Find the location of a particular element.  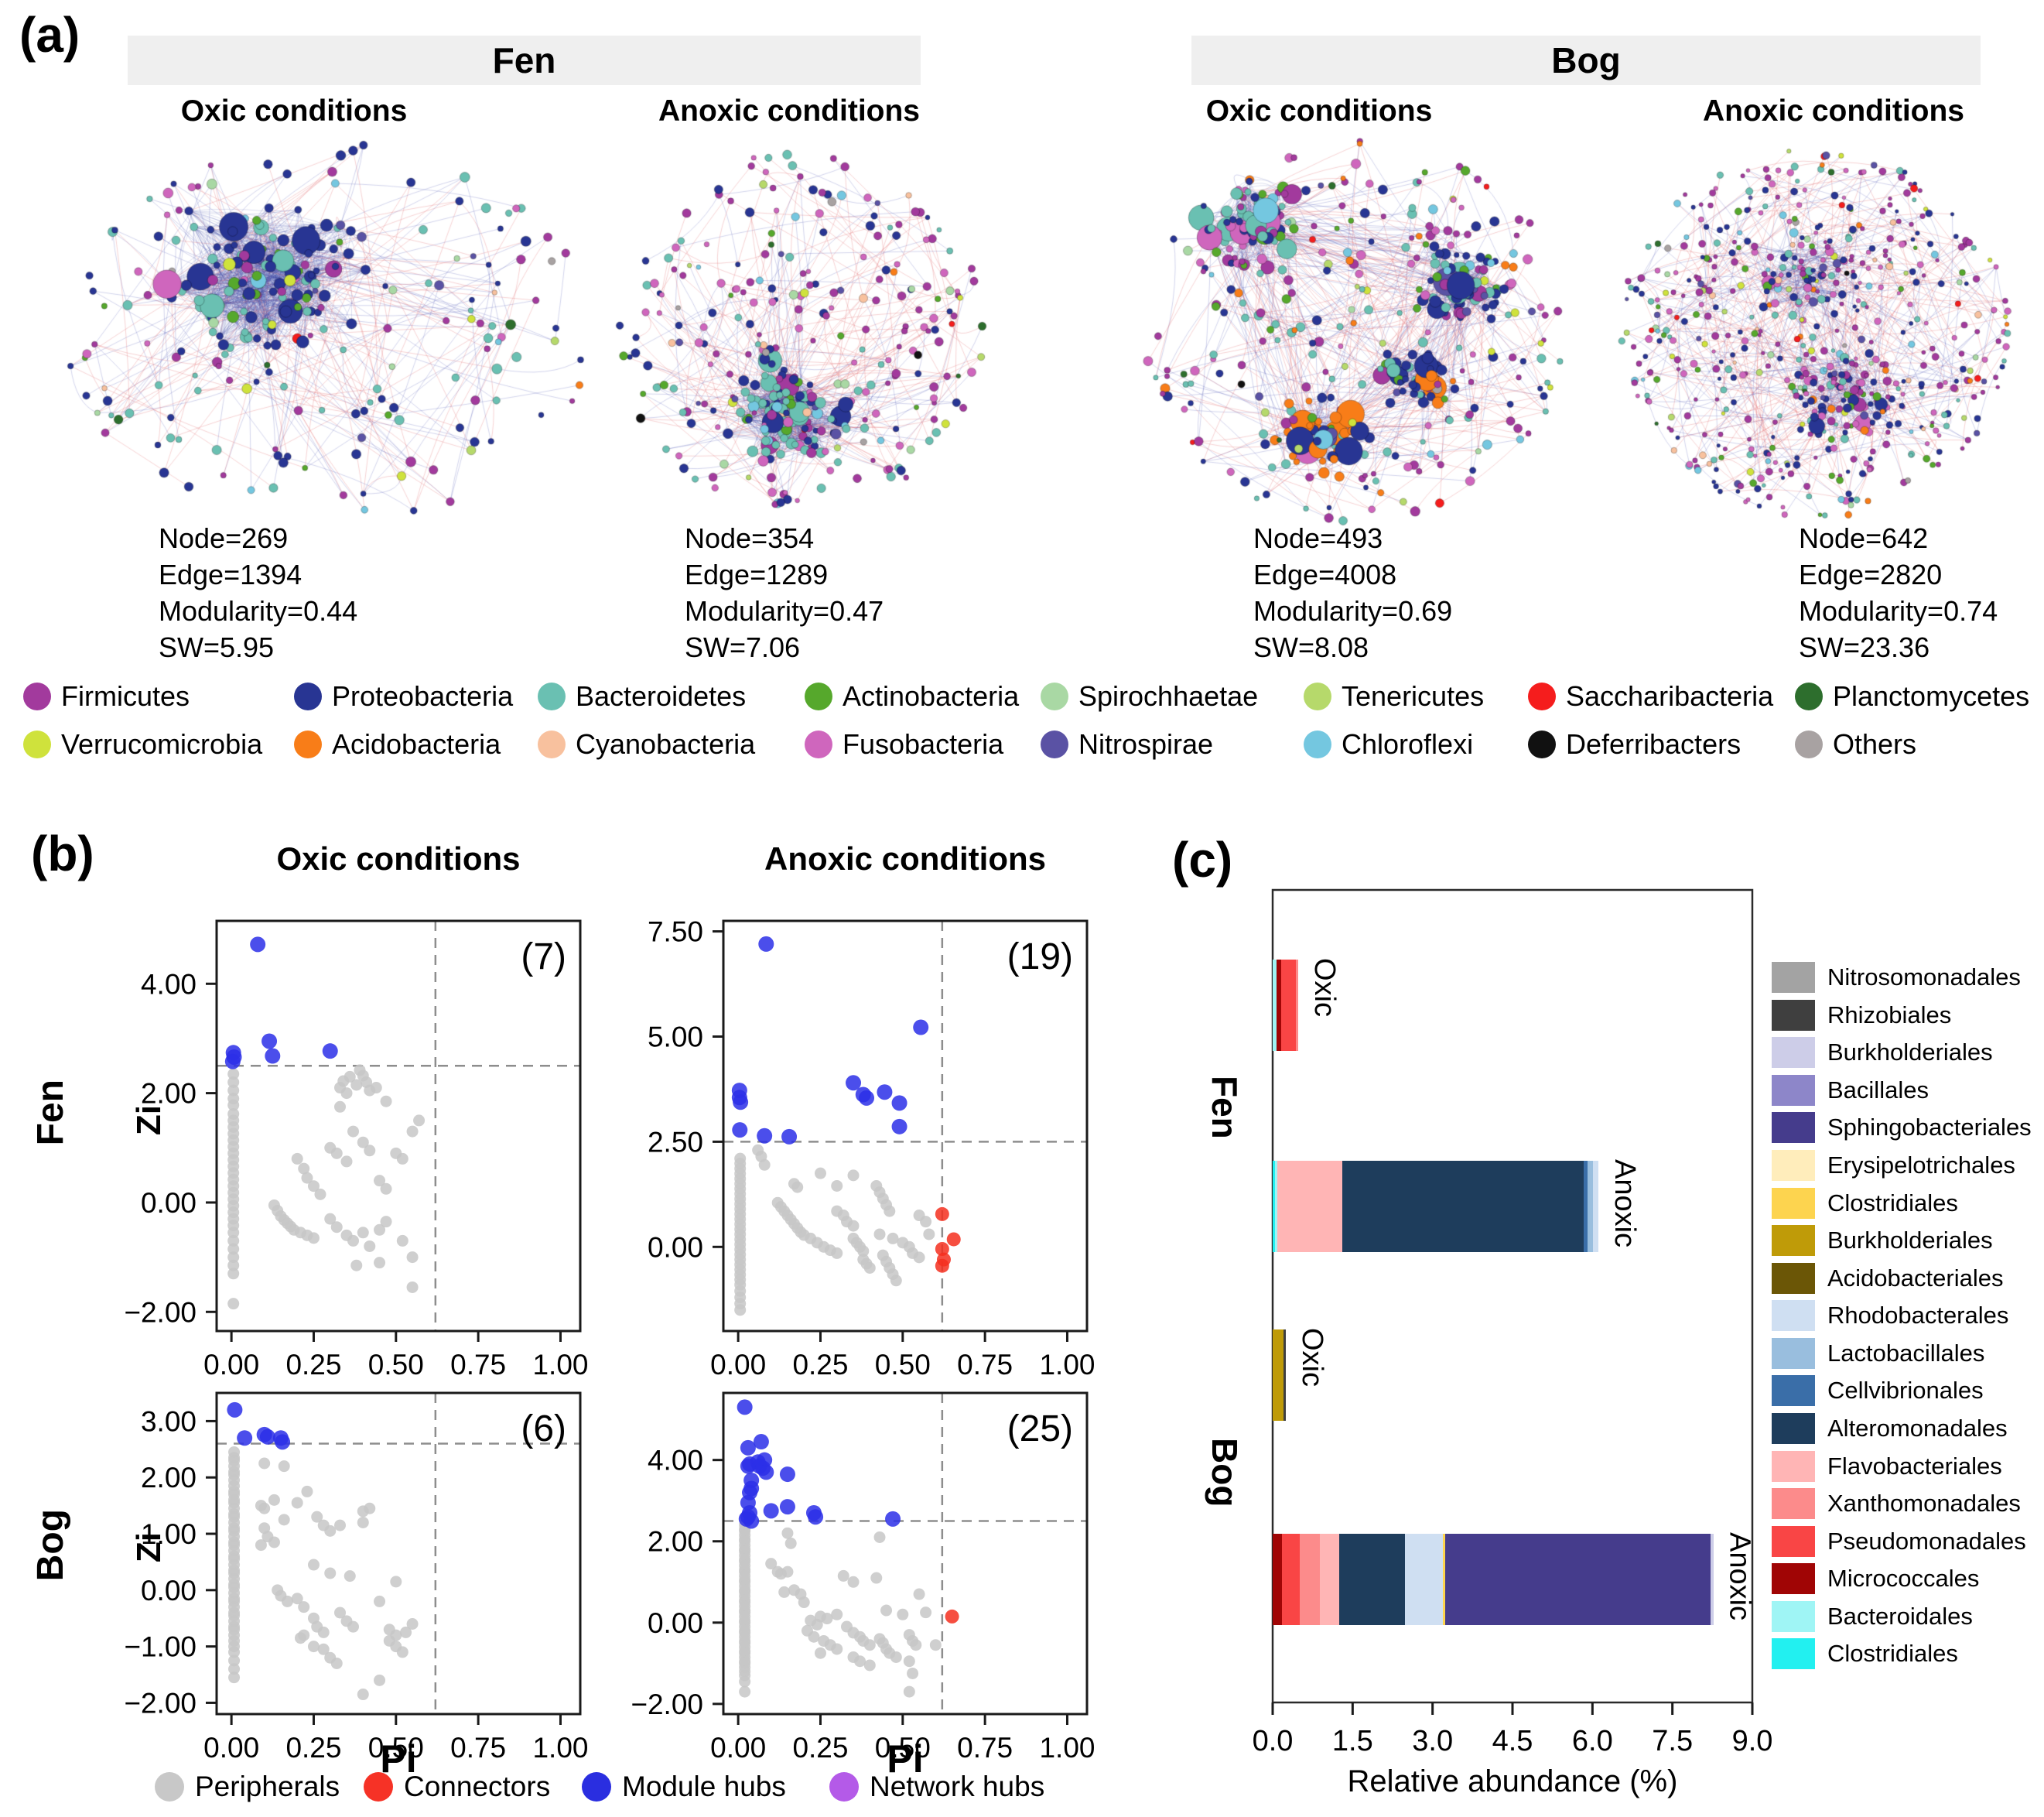

order-label: Nitrosomonadales is located at coordinates (1924, 977).